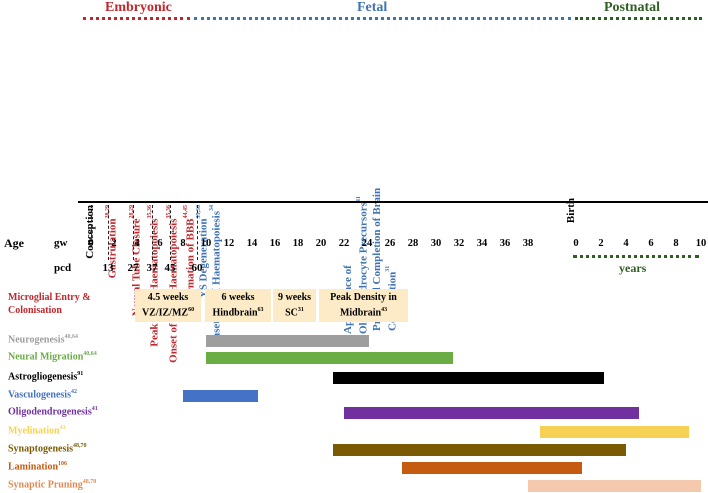 The image size is (708, 493). I want to click on guide-gastrulation, so click(108, 232).